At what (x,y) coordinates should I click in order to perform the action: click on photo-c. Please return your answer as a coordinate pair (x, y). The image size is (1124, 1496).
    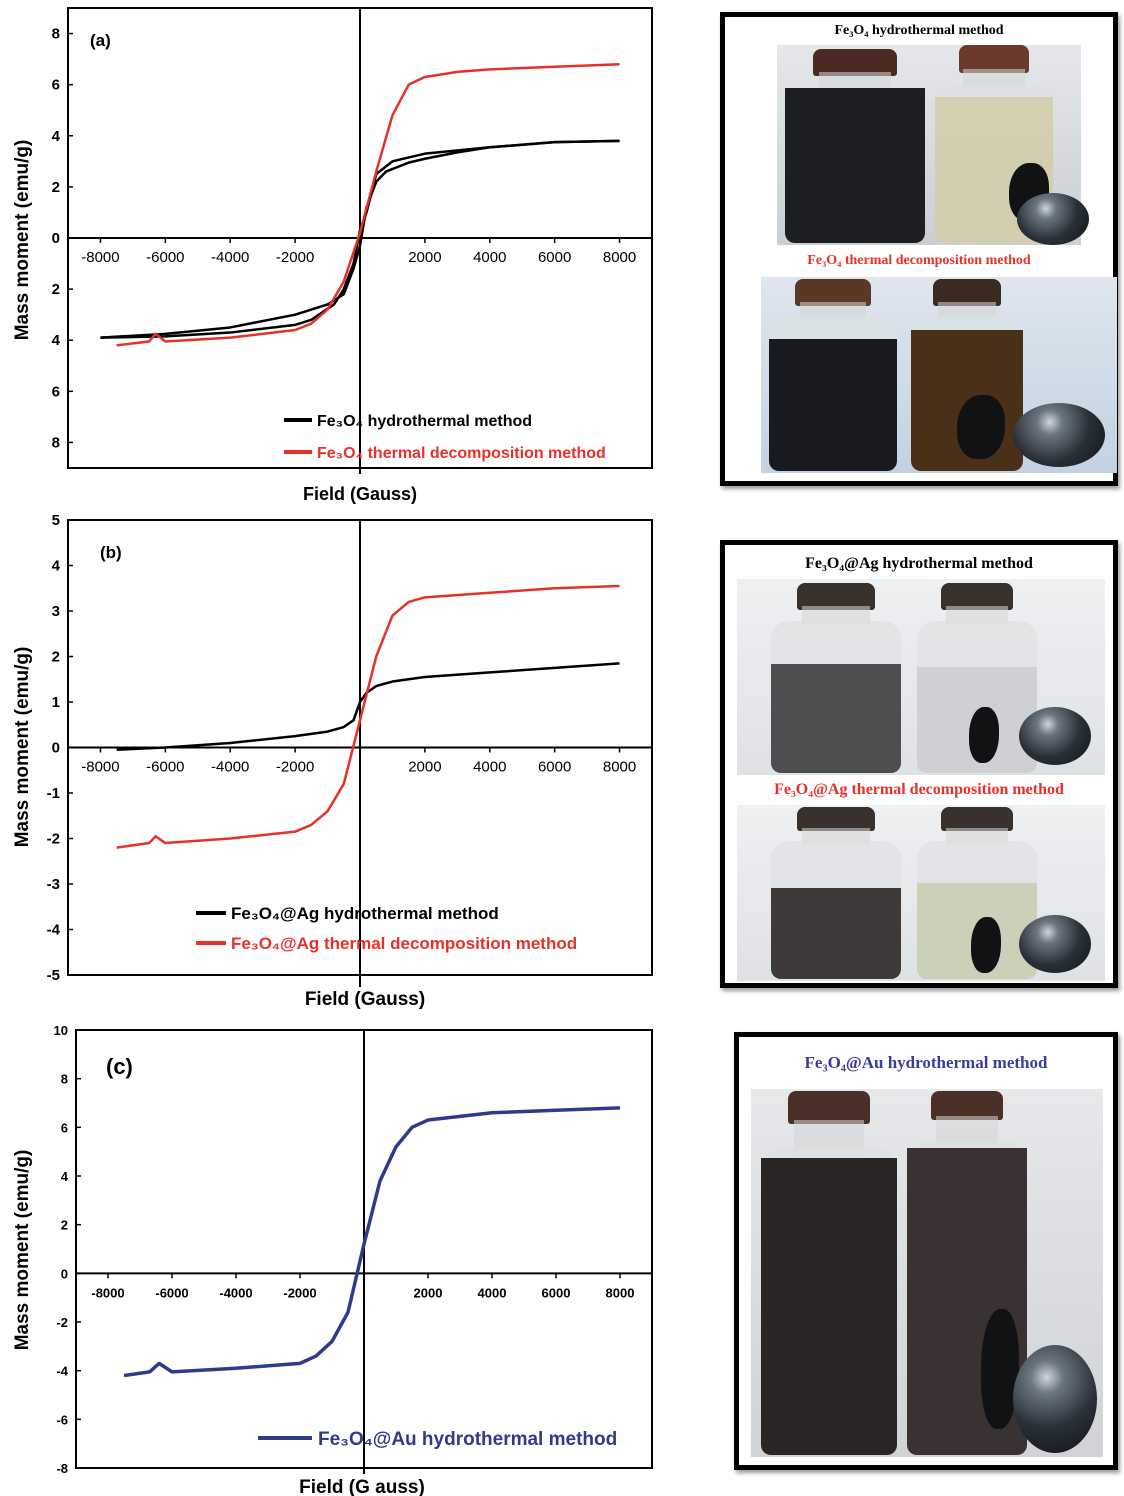
    Looking at the image, I should click on (927, 1273).